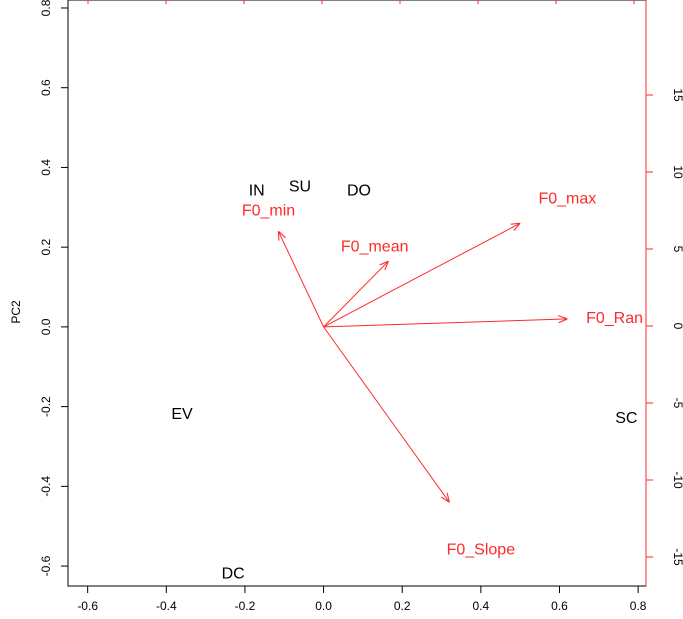 The width and height of the screenshot is (683, 619). Describe the element at coordinates (233, 573) in the screenshot. I see `observation-label: DC` at that location.